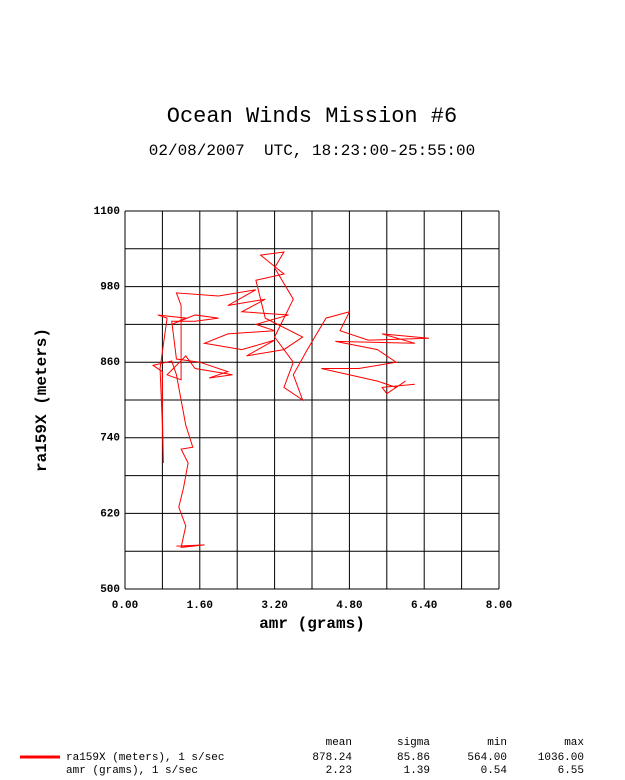 This screenshot has width=625, height=780. Describe the element at coordinates (132, 771) in the screenshot. I see `stats-row-label: amr (grams), 1 s/sec` at that location.